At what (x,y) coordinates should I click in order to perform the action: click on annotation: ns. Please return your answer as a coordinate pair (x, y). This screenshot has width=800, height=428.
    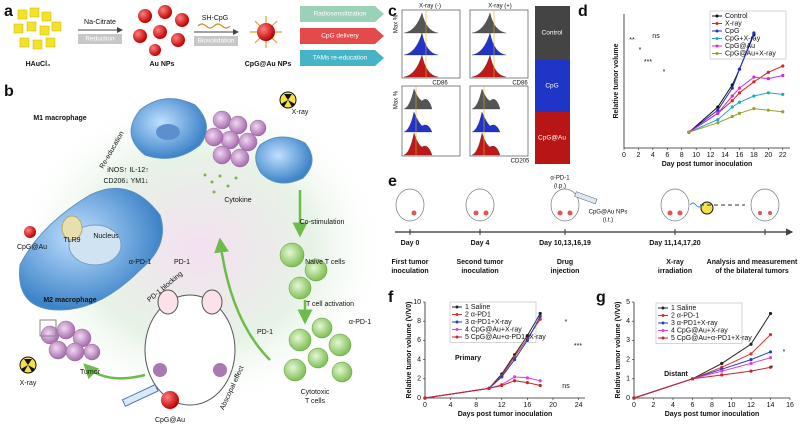
    Looking at the image, I should click on (566, 386).